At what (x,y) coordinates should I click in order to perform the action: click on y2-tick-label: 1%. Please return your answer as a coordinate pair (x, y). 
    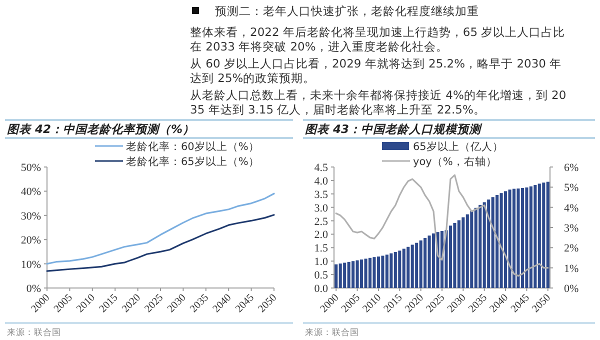
    Looking at the image, I should click on (571, 268).